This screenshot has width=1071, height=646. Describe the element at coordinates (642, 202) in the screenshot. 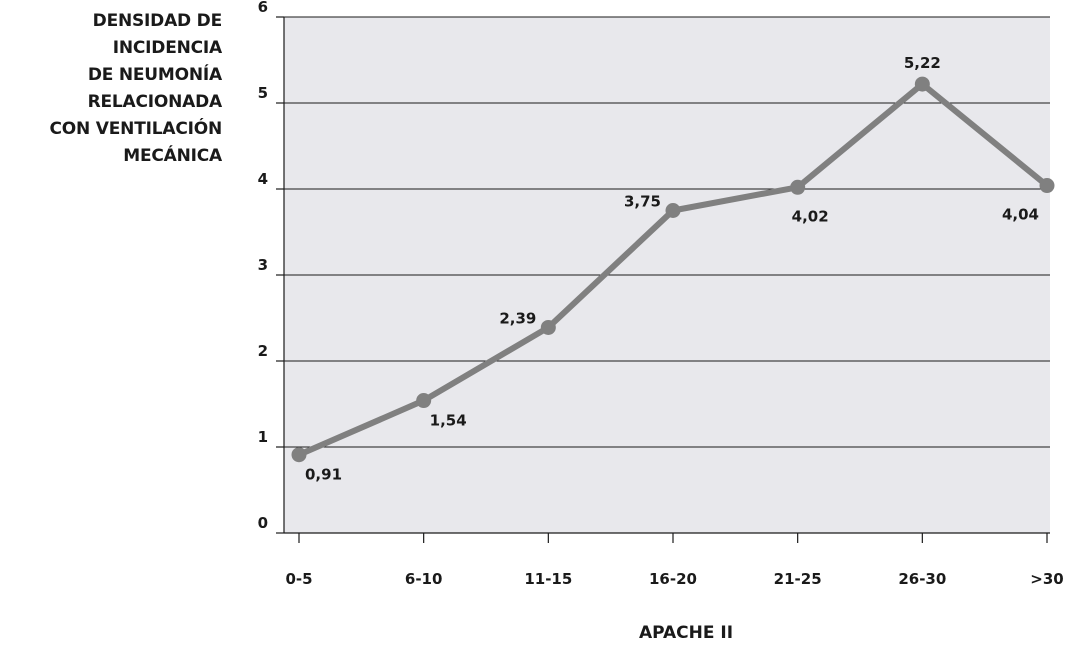

I see `data-label: 3,75` at that location.